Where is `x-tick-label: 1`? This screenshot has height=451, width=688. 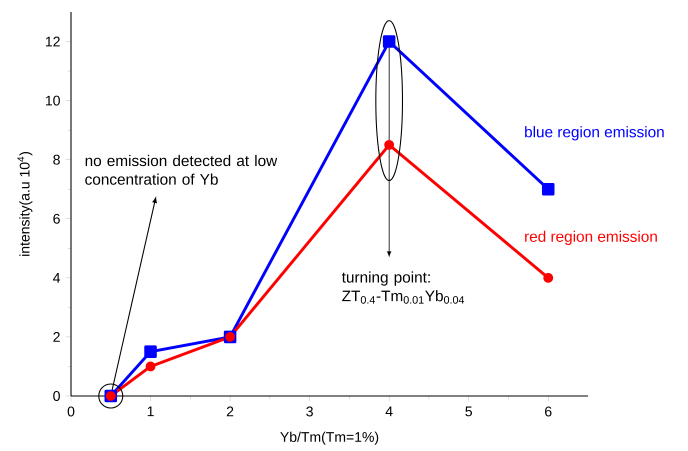
x-tick-label: 1 is located at coordinates (151, 411).